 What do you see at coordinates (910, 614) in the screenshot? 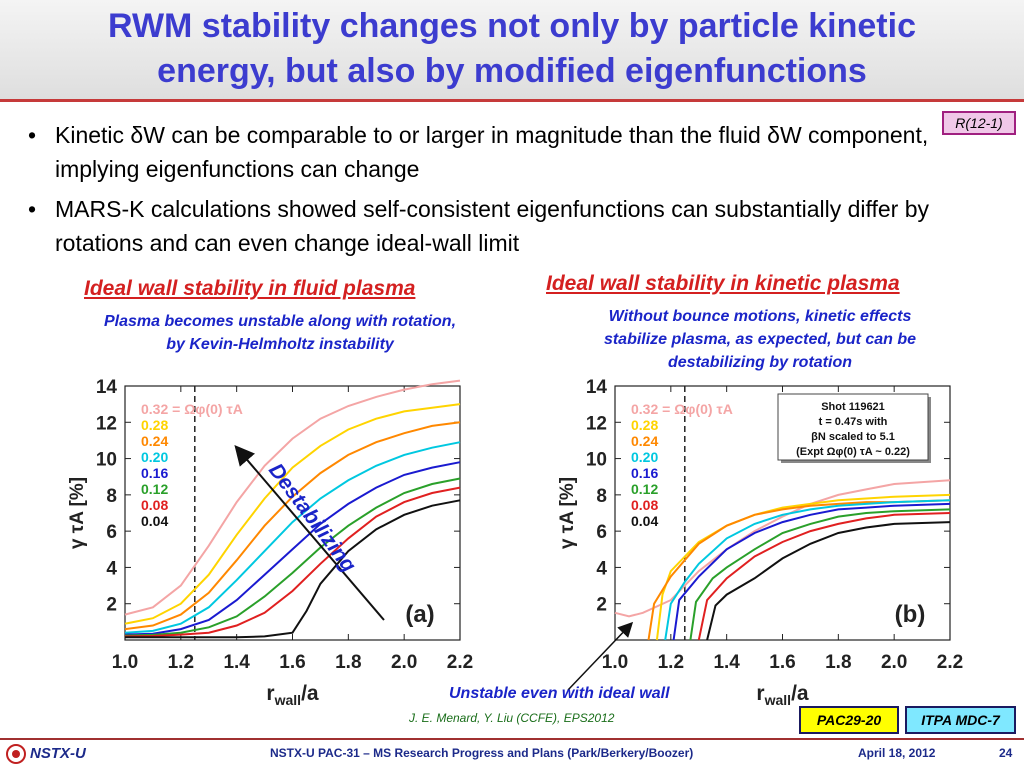
I see `panel-label: (b)` at bounding box center [910, 614].